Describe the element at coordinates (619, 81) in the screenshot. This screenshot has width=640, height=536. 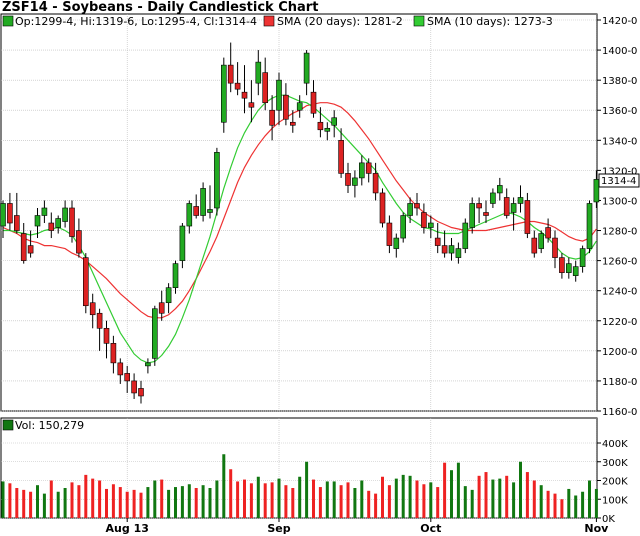
I see `price-tick-label: 1380-0` at that location.